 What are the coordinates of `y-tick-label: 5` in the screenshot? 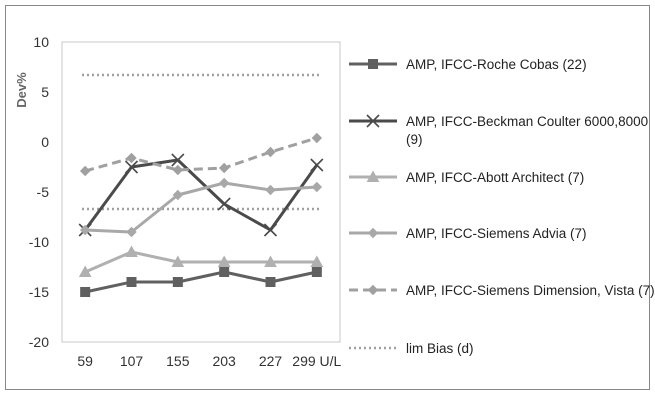 It's located at (45, 92).